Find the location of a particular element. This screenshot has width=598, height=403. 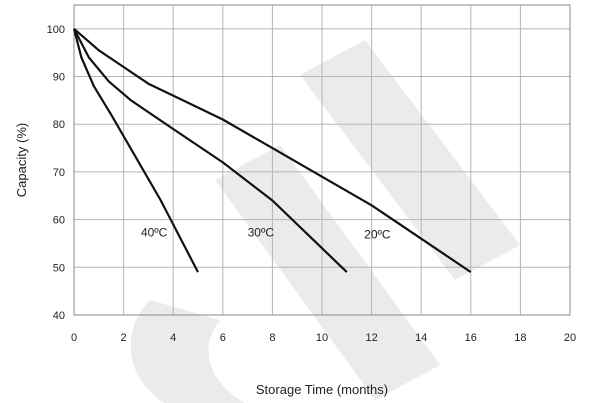

x-tick-label: 12 is located at coordinates (371, 338).